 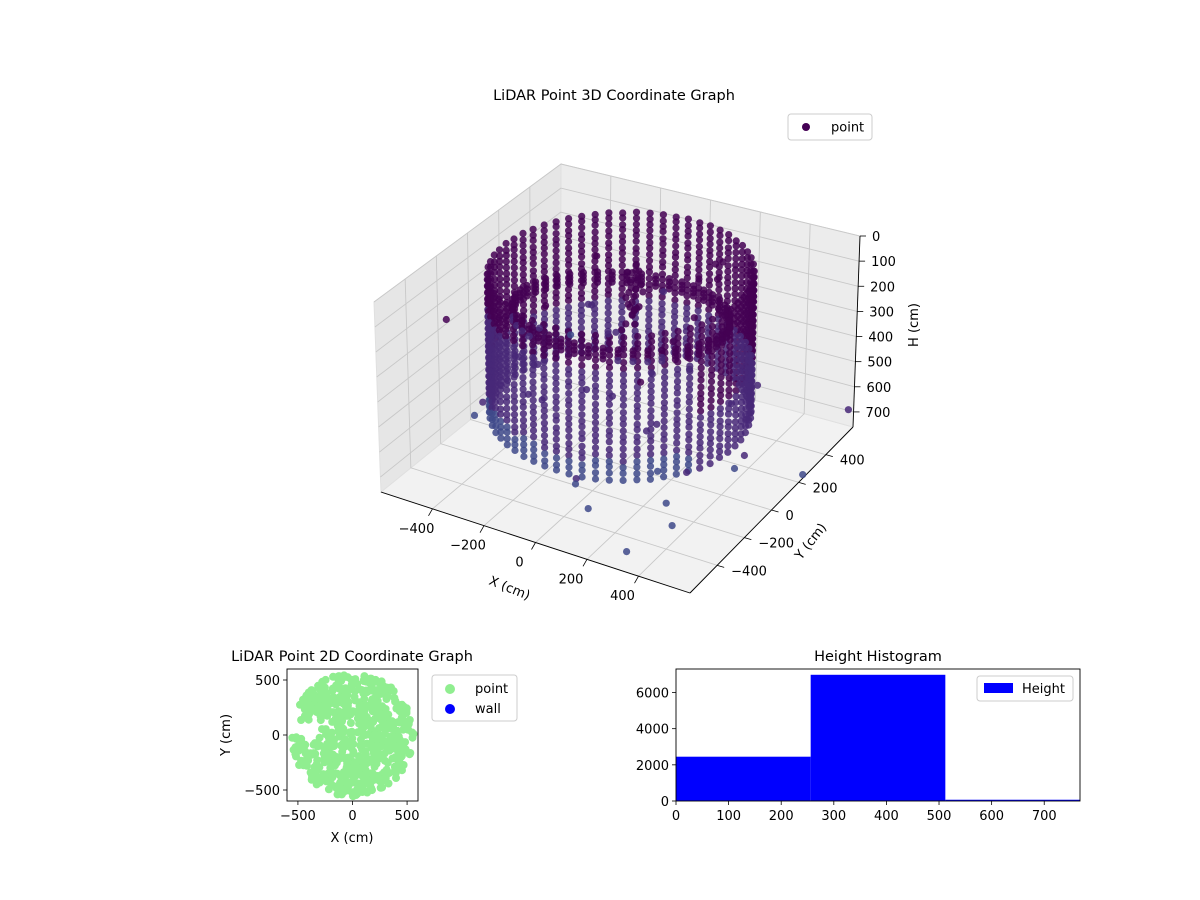 I want to click on y-tick, so click(x=748, y=539).